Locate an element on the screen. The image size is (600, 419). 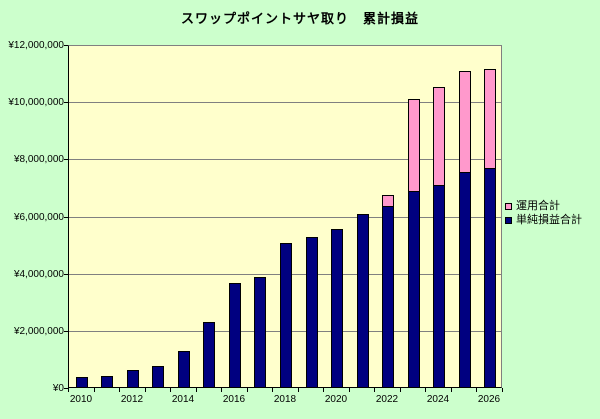
y-axis-label: ¥0 is located at coordinates (58, 388).